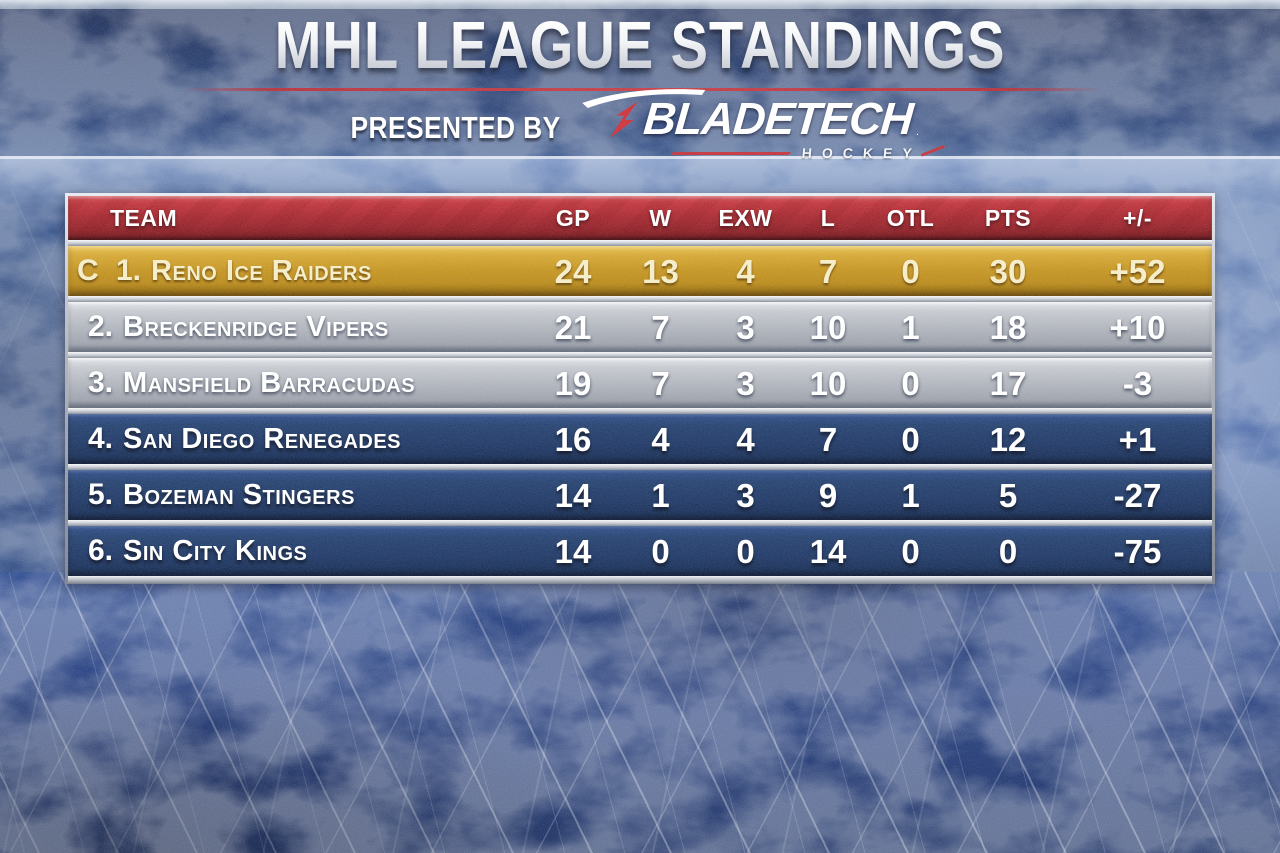 The image size is (1280, 853). What do you see at coordinates (129, 270) in the screenshot?
I see `team-rank: 1.` at bounding box center [129, 270].